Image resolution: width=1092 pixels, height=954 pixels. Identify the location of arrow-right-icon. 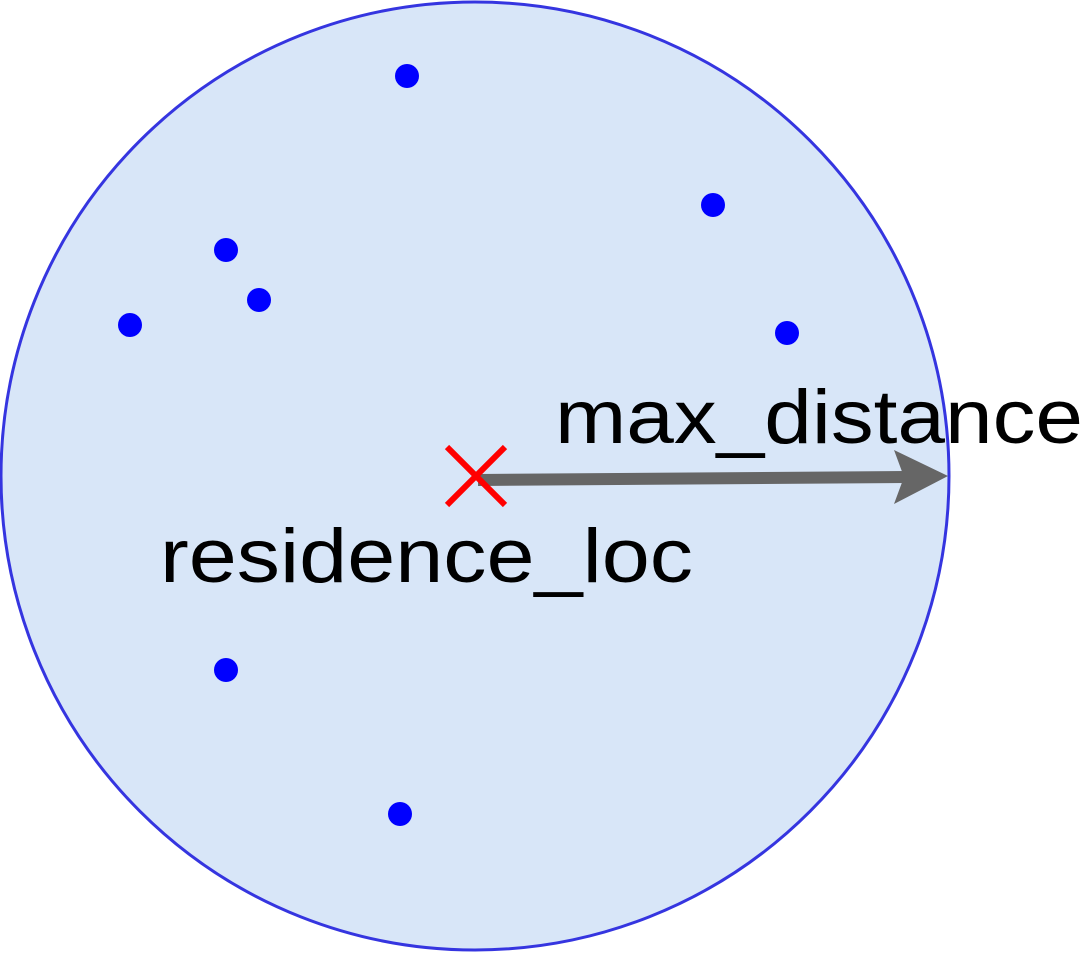
(921, 477).